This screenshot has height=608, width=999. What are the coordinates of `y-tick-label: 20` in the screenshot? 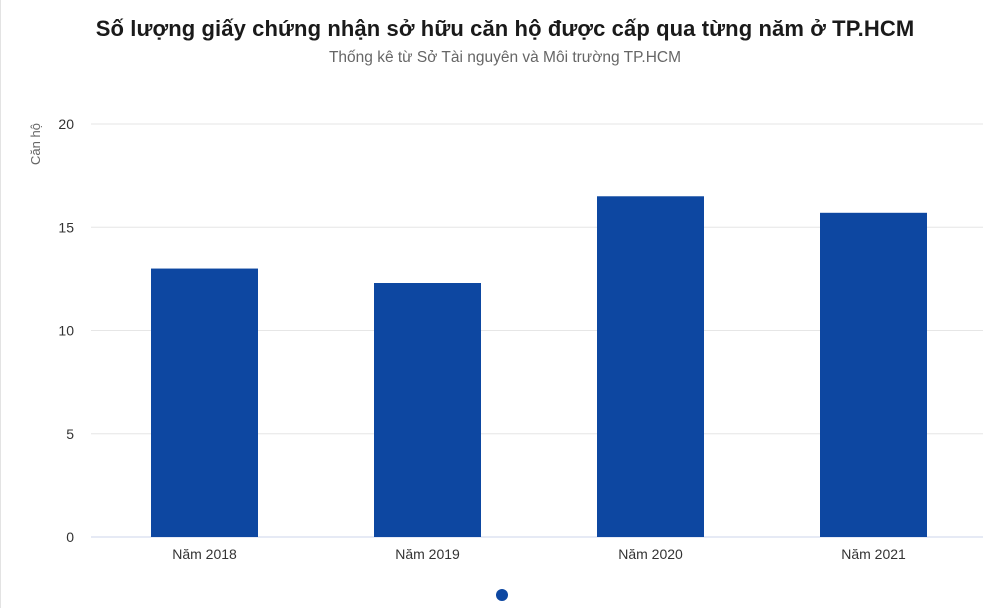 It's located at (66, 124).